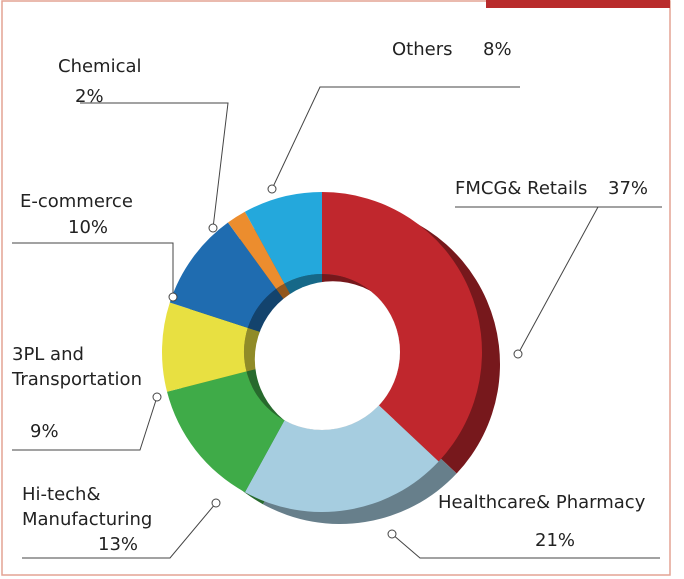 The image size is (684, 579). I want to click on value-label: 37%, so click(628, 188).